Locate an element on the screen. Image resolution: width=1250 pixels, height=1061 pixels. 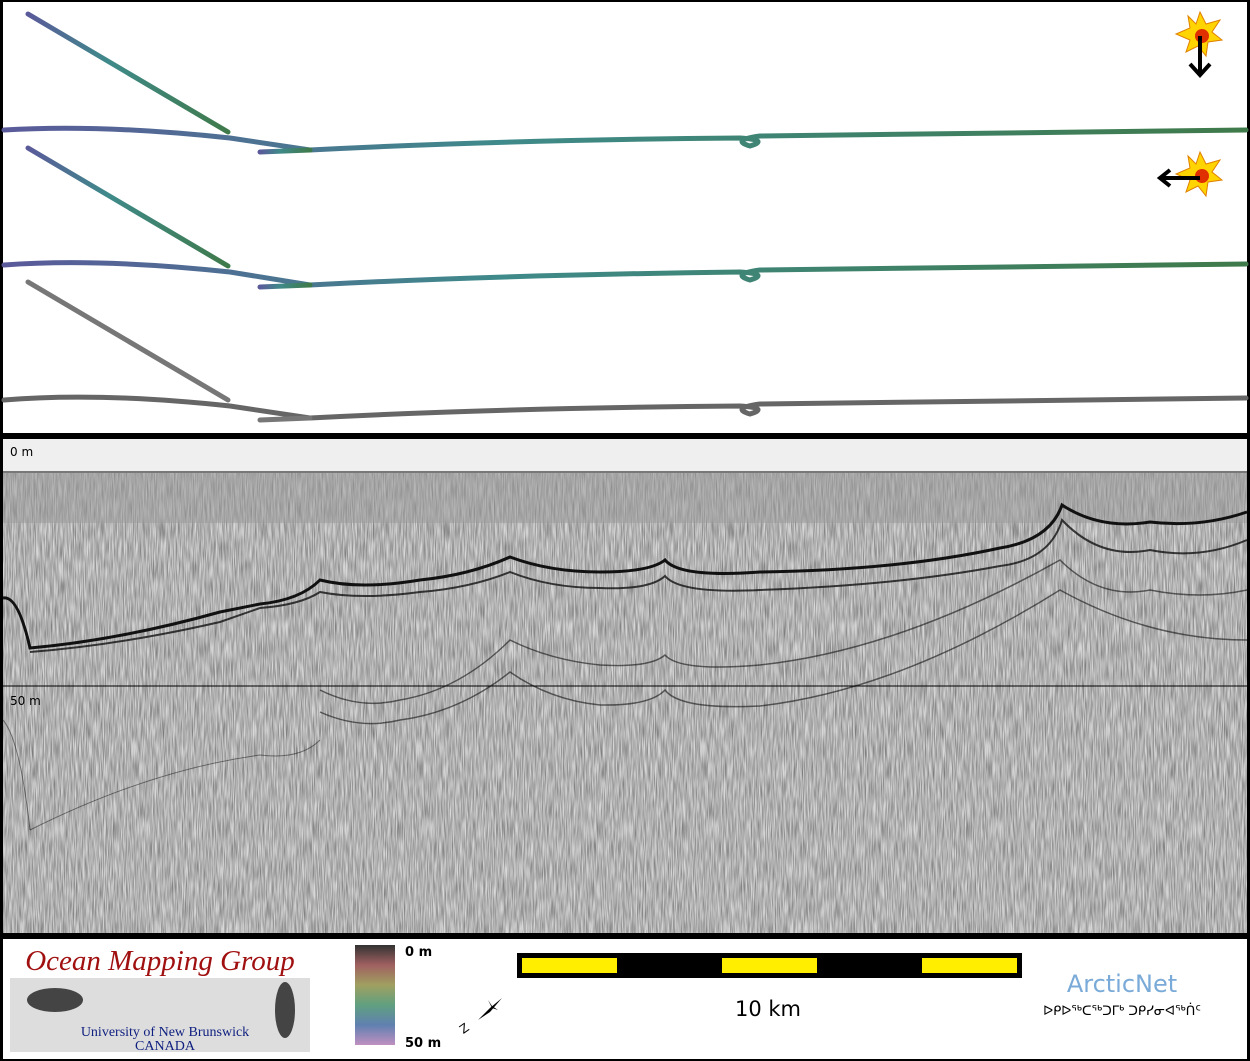
colorbar is located at coordinates (375, 995).